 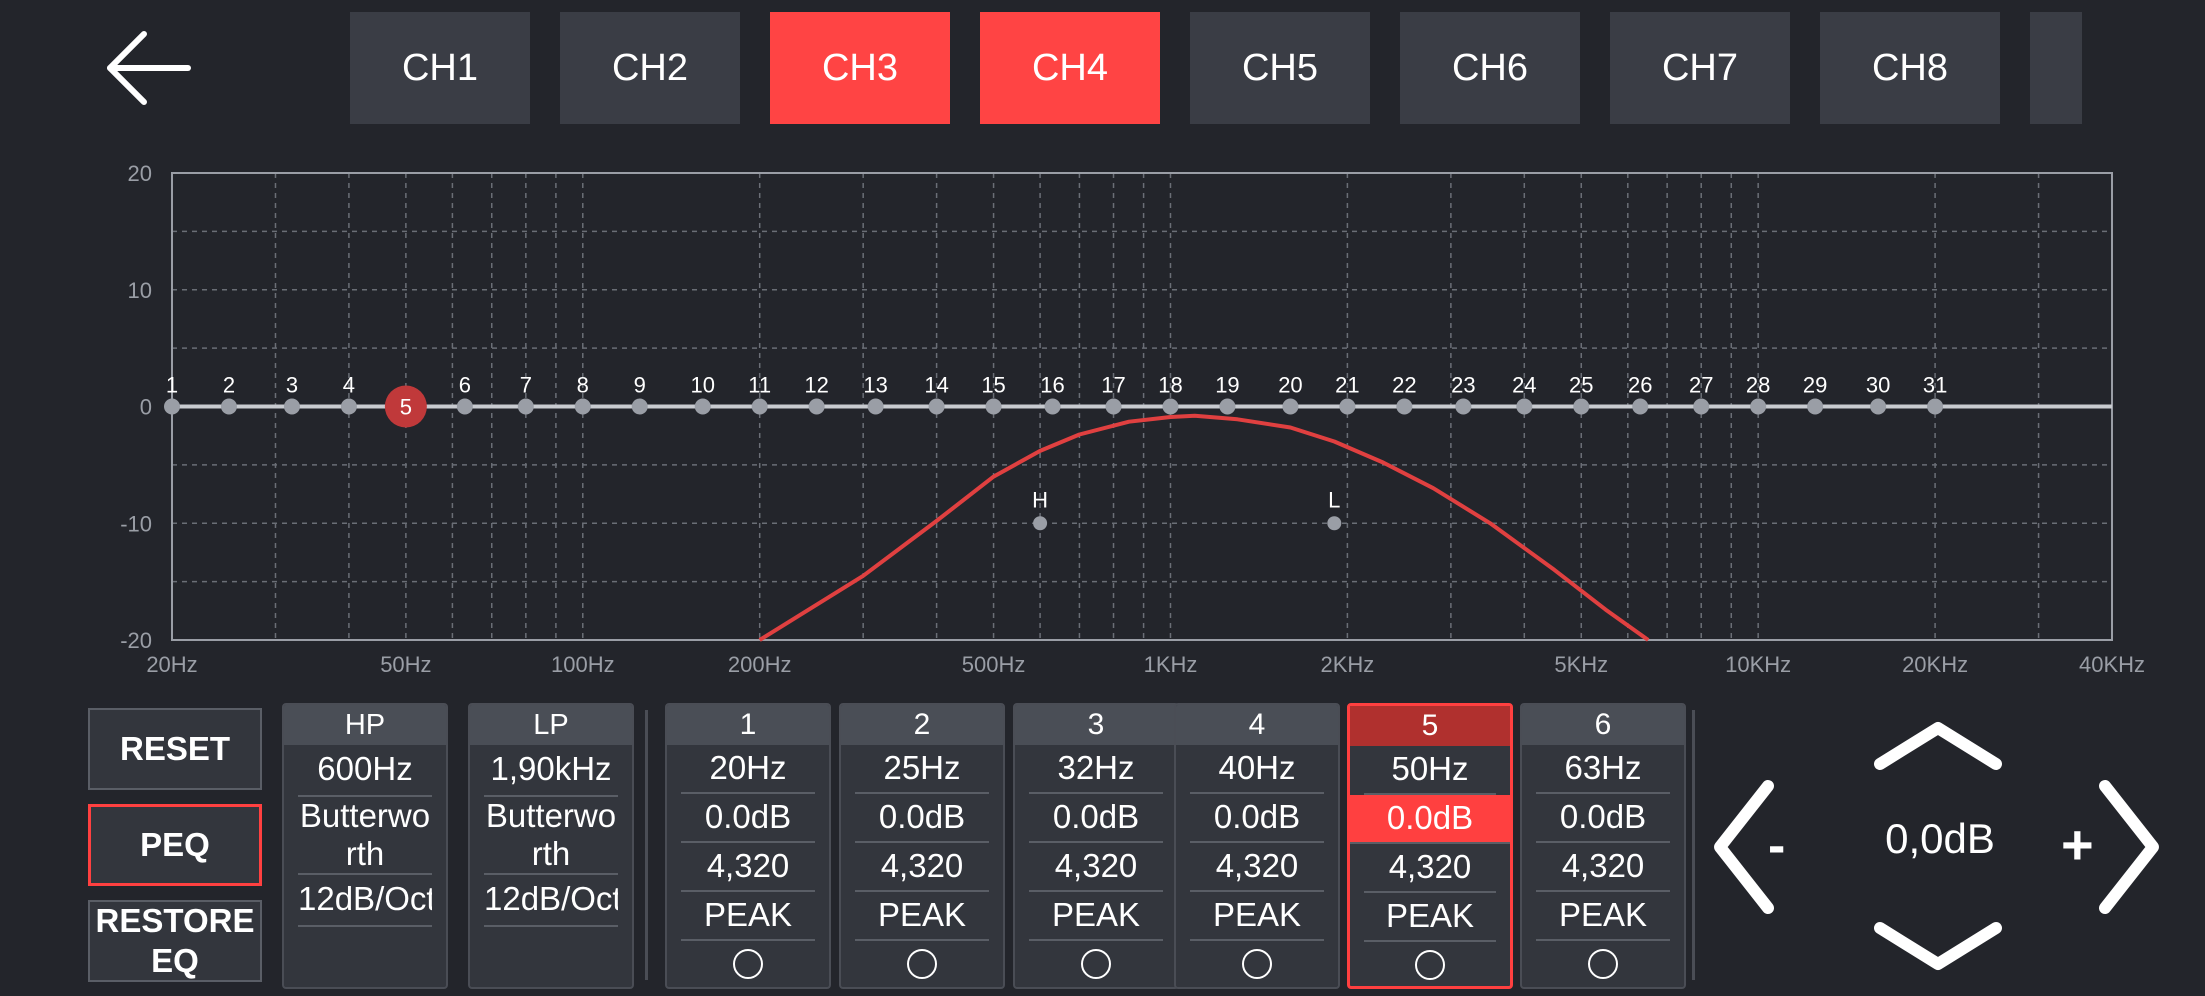 I want to click on eq-band-label: 30, so click(x=1878, y=385).